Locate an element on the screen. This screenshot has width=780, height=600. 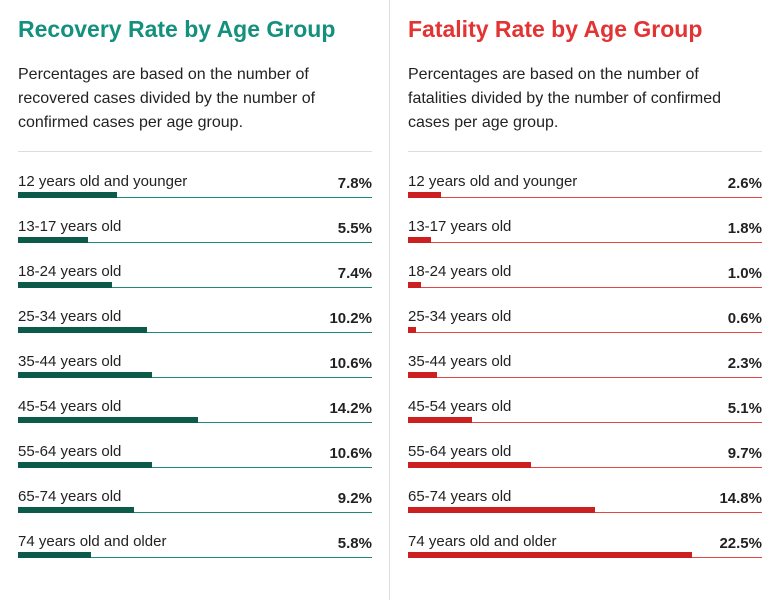
fatality-category-label: 65-74 years old is located at coordinates (460, 496).